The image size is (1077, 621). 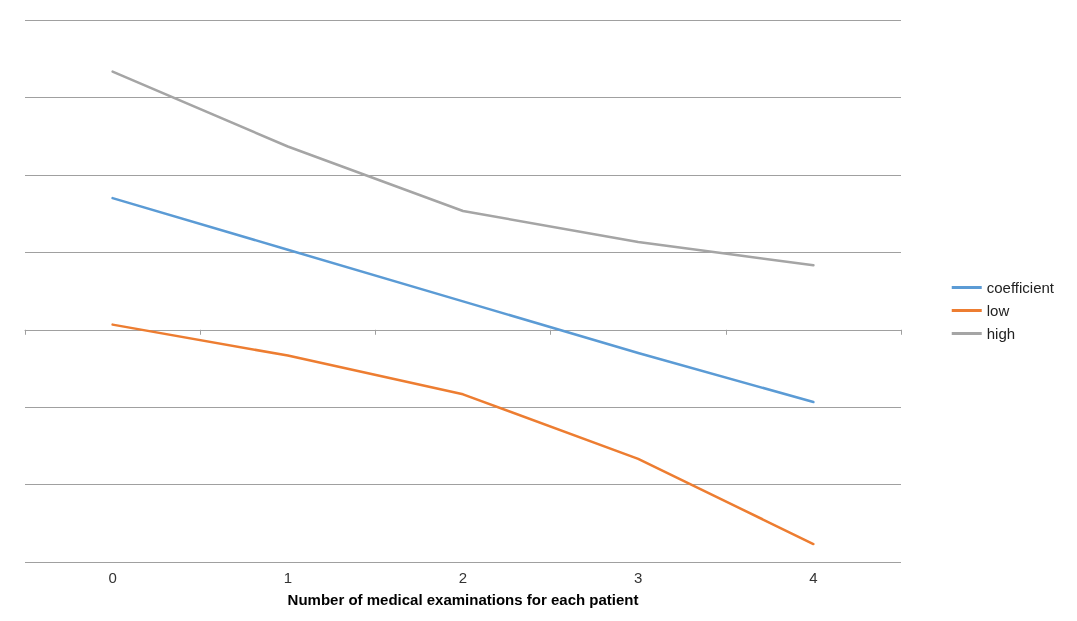 What do you see at coordinates (1020, 287) in the screenshot?
I see `legend-label: coefficient` at bounding box center [1020, 287].